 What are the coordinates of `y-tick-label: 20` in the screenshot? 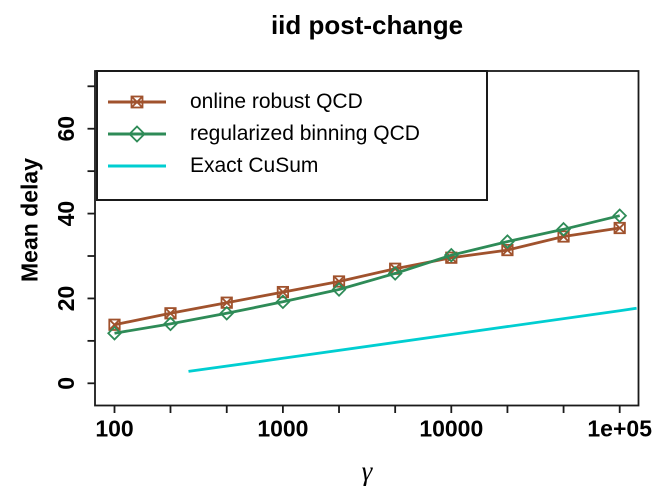 It's located at (66, 299).